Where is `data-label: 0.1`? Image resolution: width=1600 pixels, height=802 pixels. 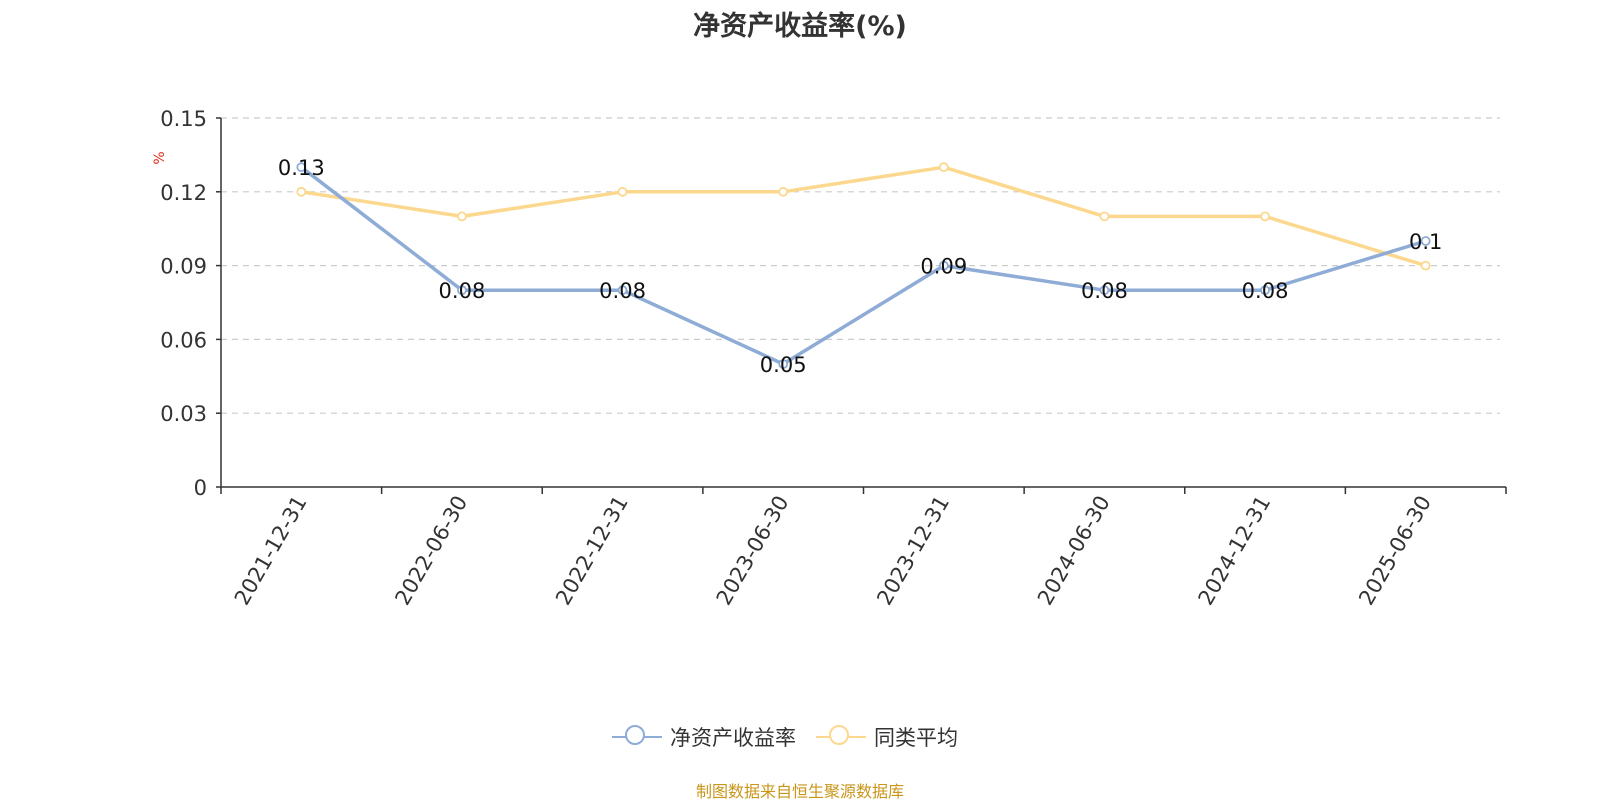
data-label: 0.1 is located at coordinates (1425, 242).